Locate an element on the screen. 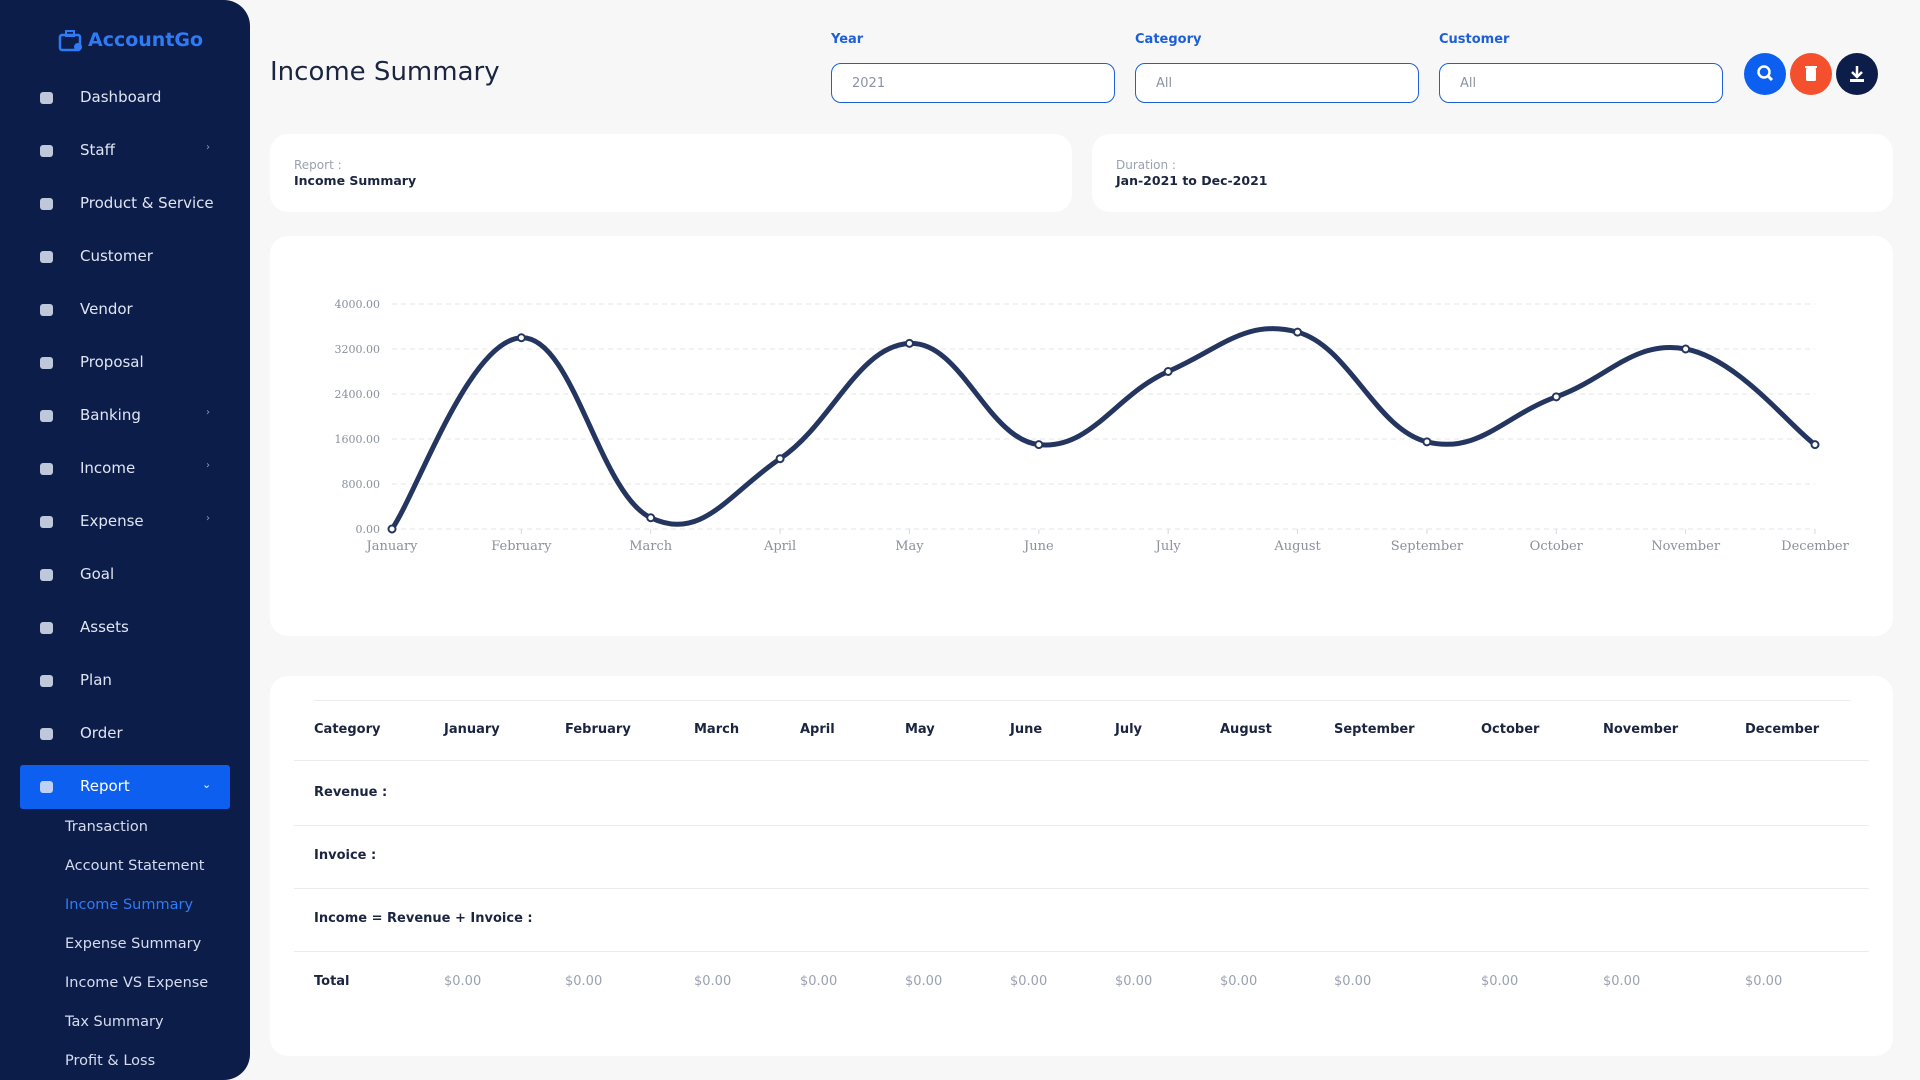 The width and height of the screenshot is (1920, 1080). y-tick-label: 3200.00 is located at coordinates (358, 349).